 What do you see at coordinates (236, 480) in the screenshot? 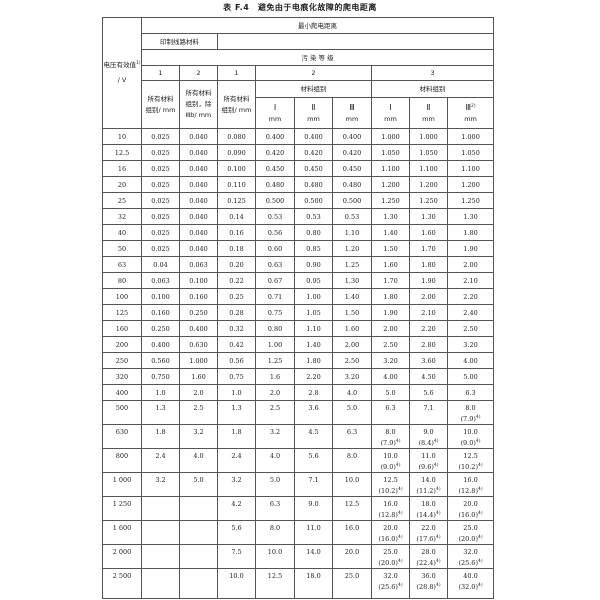
I see `cell-value: 3.2` at bounding box center [236, 480].